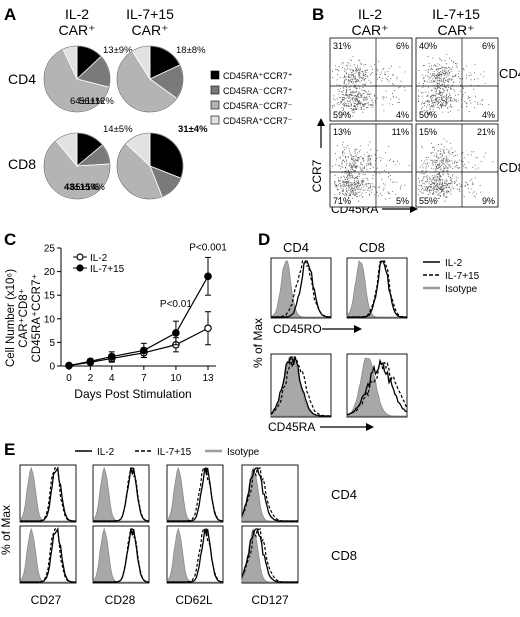 This screenshot has height=617, width=520. Describe the element at coordinates (96, 101) in the screenshot. I see `pie-label: 56±12%` at that location.